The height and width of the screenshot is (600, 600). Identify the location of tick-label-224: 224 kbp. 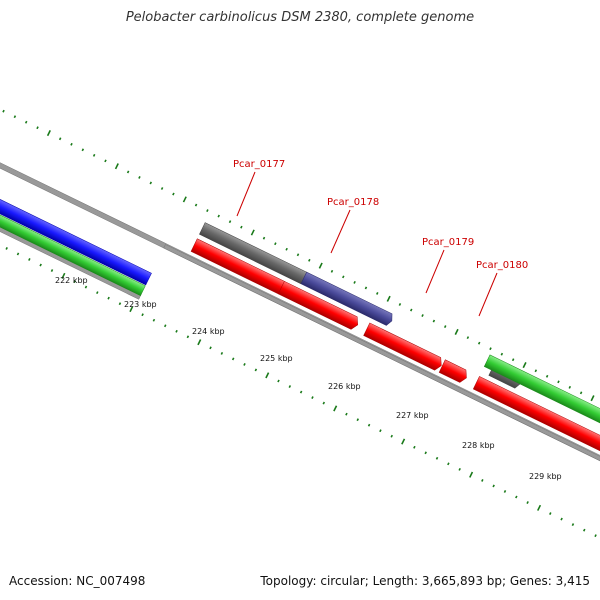
(208, 331).